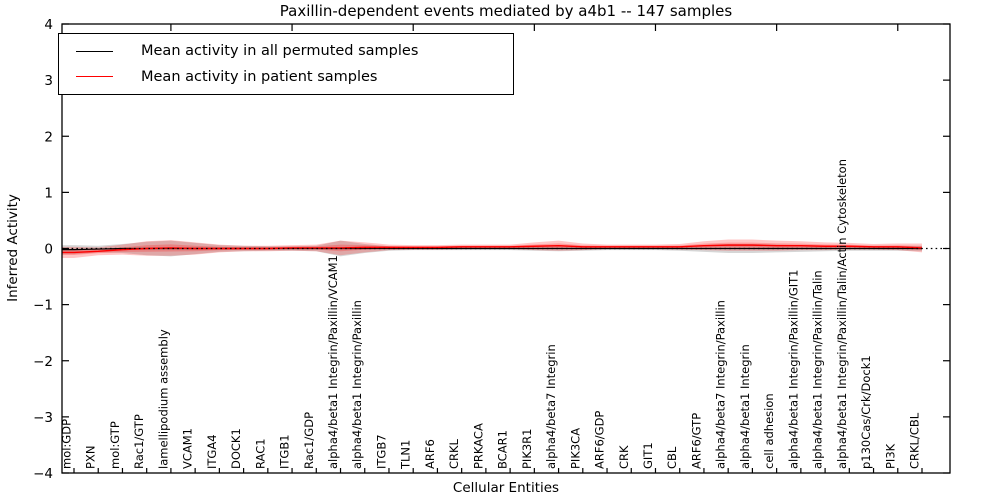  Describe the element at coordinates (769, 431) in the screenshot. I see `x-tick-label: cell adhesion` at that location.